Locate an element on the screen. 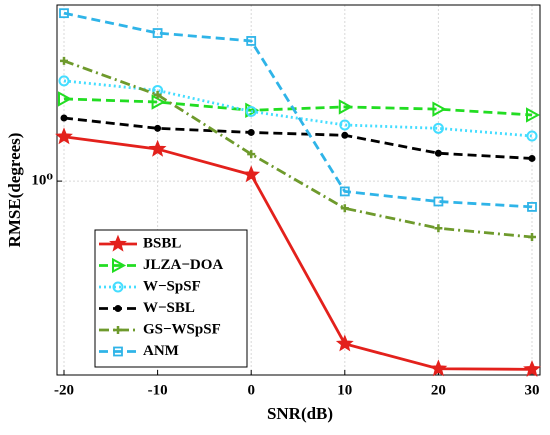 This screenshot has width=550, height=435. y-tick-label: 10⁰ is located at coordinates (42, 181).